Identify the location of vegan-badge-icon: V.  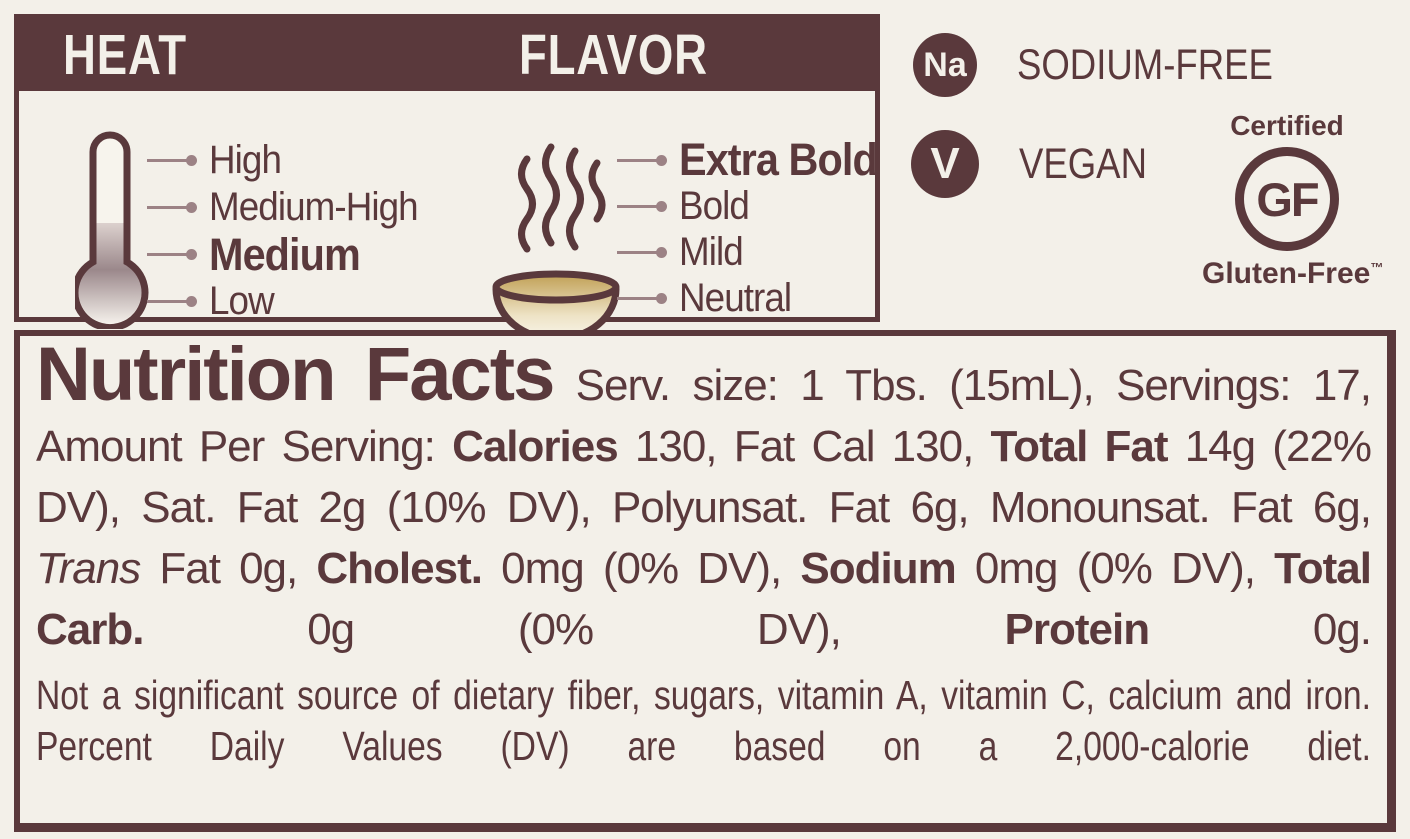
(945, 164).